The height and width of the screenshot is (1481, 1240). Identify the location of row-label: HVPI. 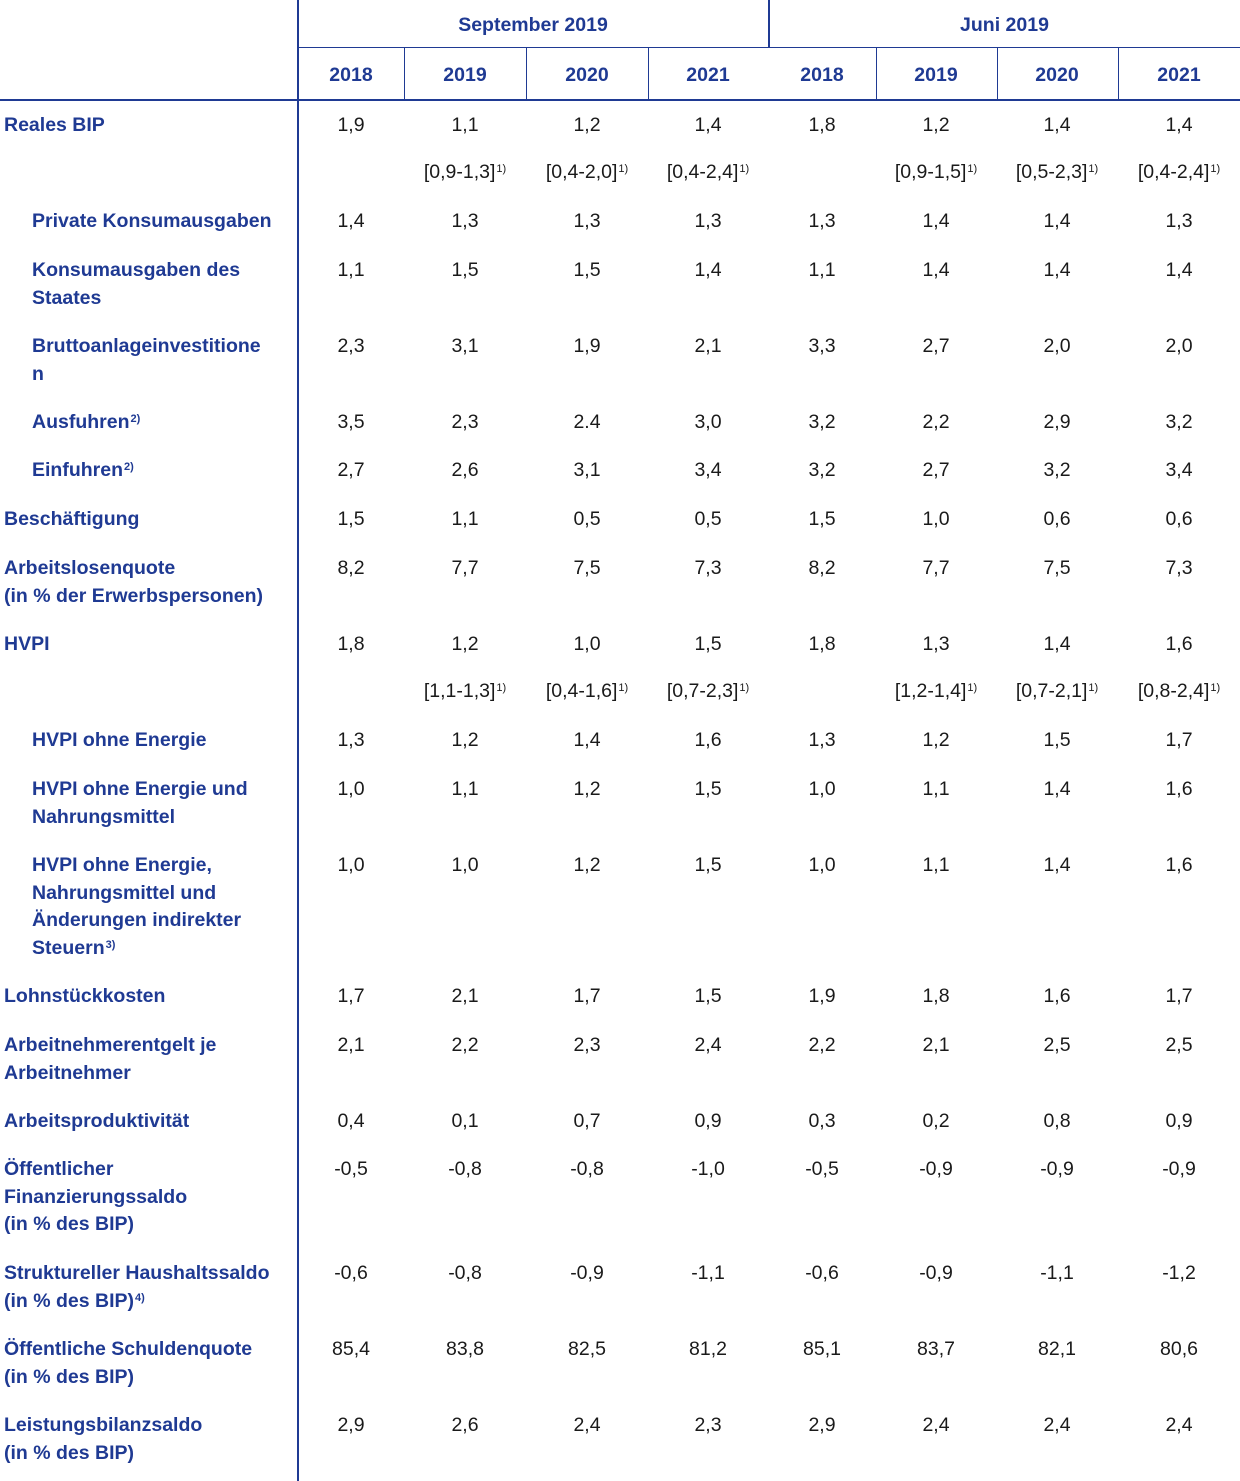
(27, 645).